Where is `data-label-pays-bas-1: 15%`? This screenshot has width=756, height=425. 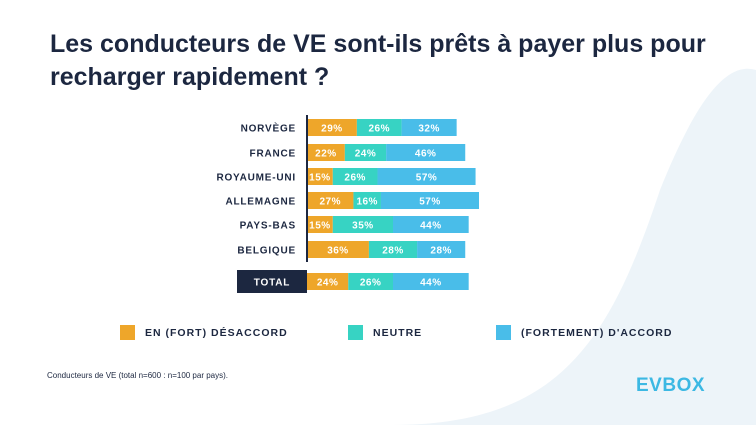
data-label-pays-bas-1: 15% is located at coordinates (320, 226).